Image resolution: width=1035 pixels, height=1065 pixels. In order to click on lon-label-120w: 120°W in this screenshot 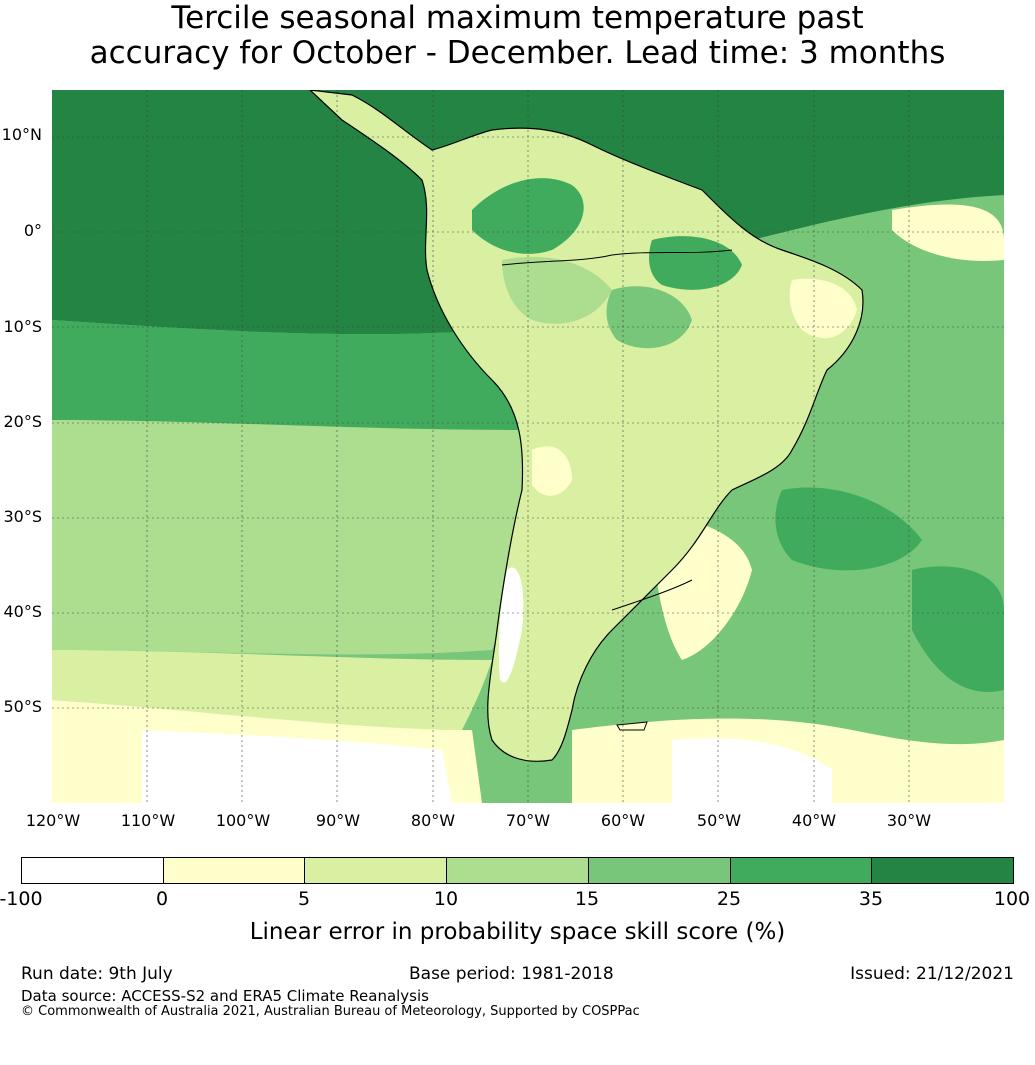, I will do `click(53, 820)`.